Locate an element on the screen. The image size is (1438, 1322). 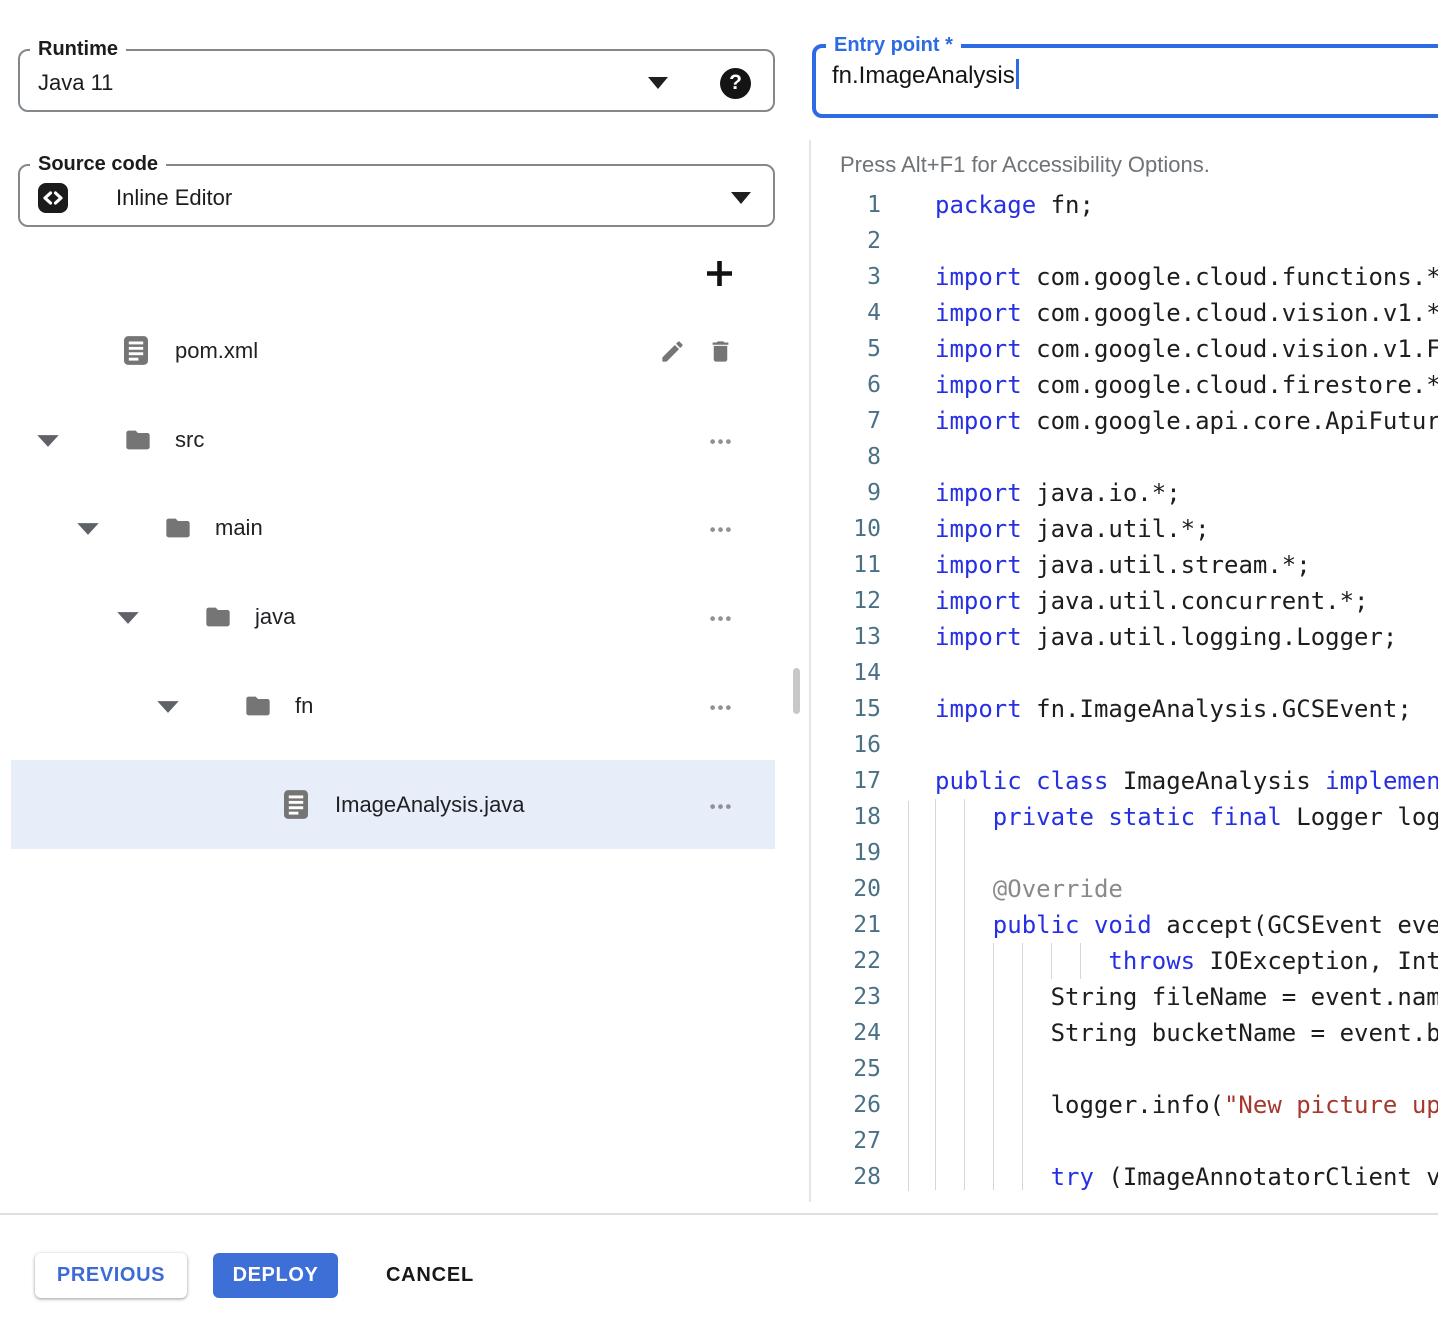
line-number: 17 is located at coordinates (867, 781).